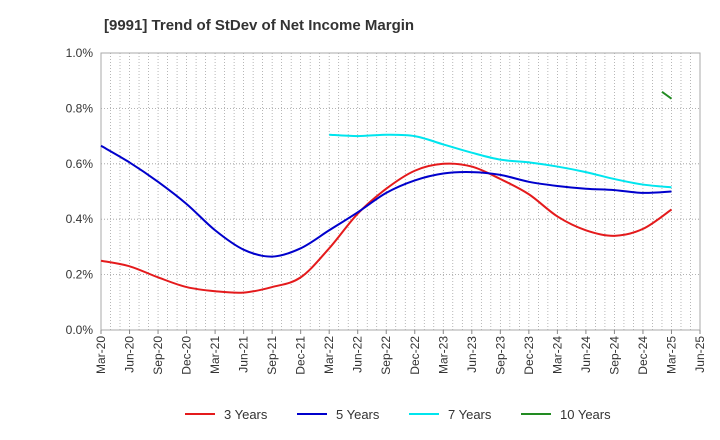  Describe the element at coordinates (415, 355) in the screenshot. I see `x-tick-label: Dec-22` at that location.